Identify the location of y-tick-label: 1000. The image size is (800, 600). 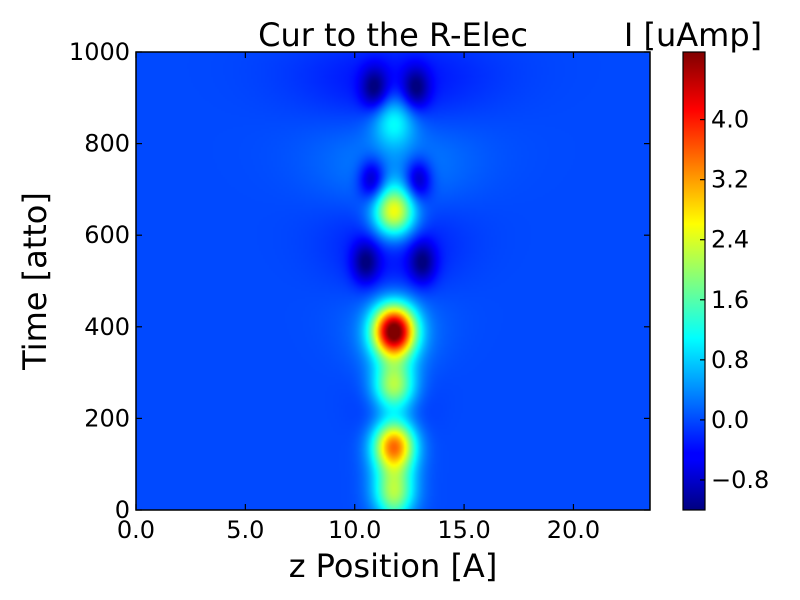
(99, 52).